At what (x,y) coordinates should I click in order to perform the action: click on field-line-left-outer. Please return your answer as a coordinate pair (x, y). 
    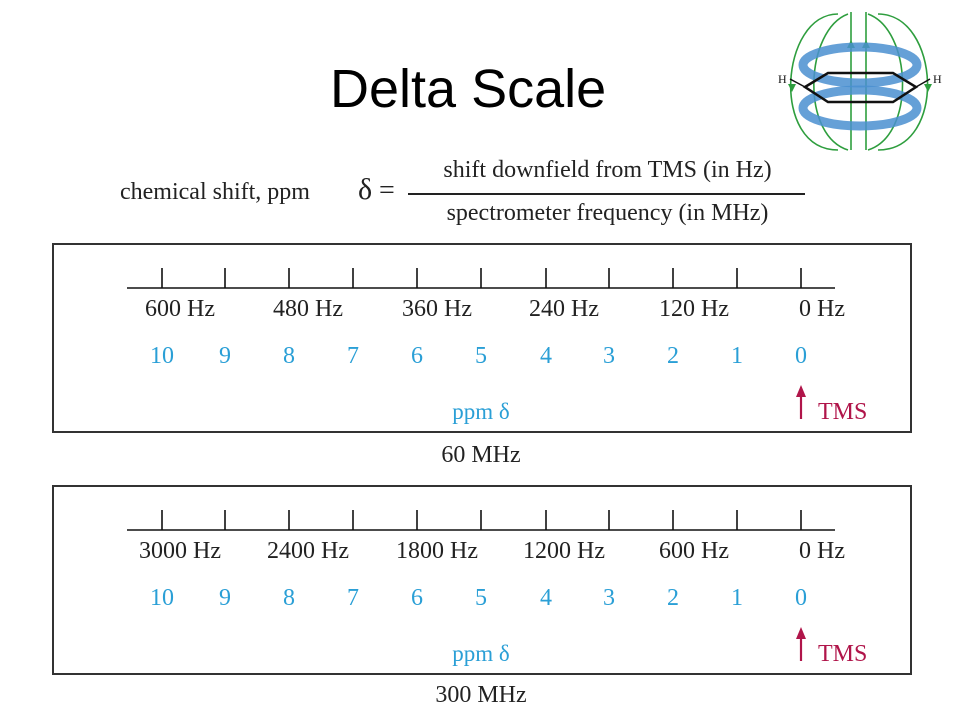
    Looking at the image, I should click on (814, 82).